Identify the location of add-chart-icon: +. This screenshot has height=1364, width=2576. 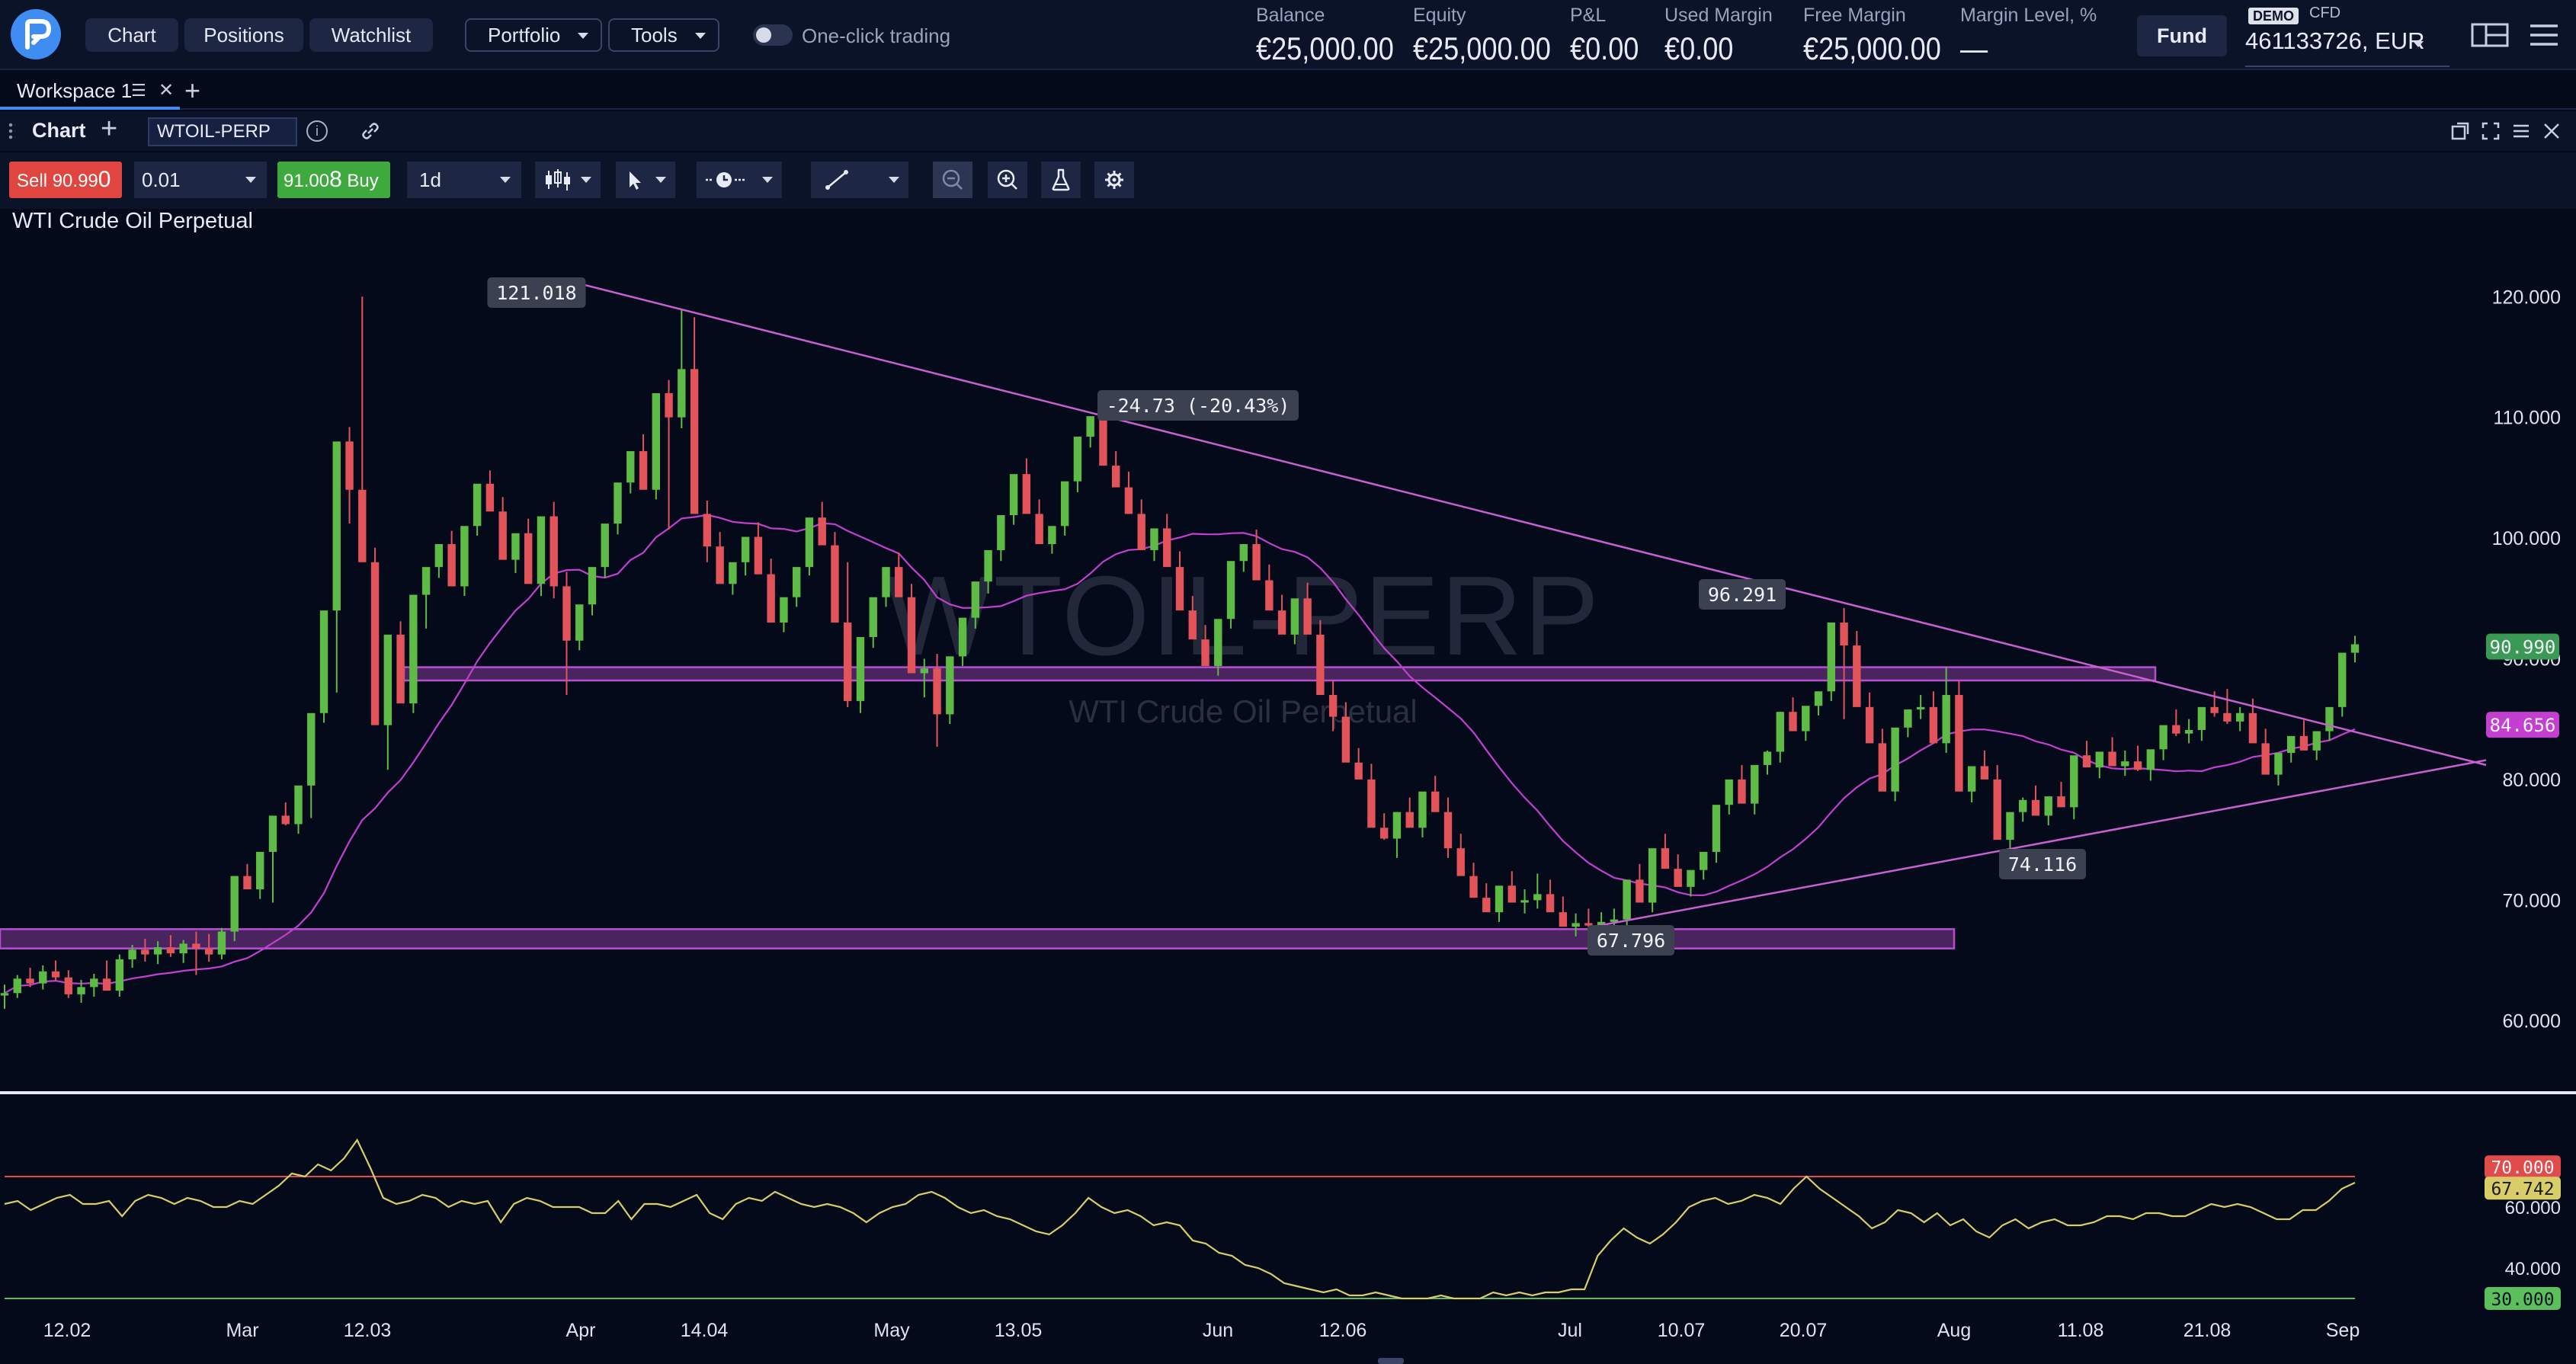
(109, 129).